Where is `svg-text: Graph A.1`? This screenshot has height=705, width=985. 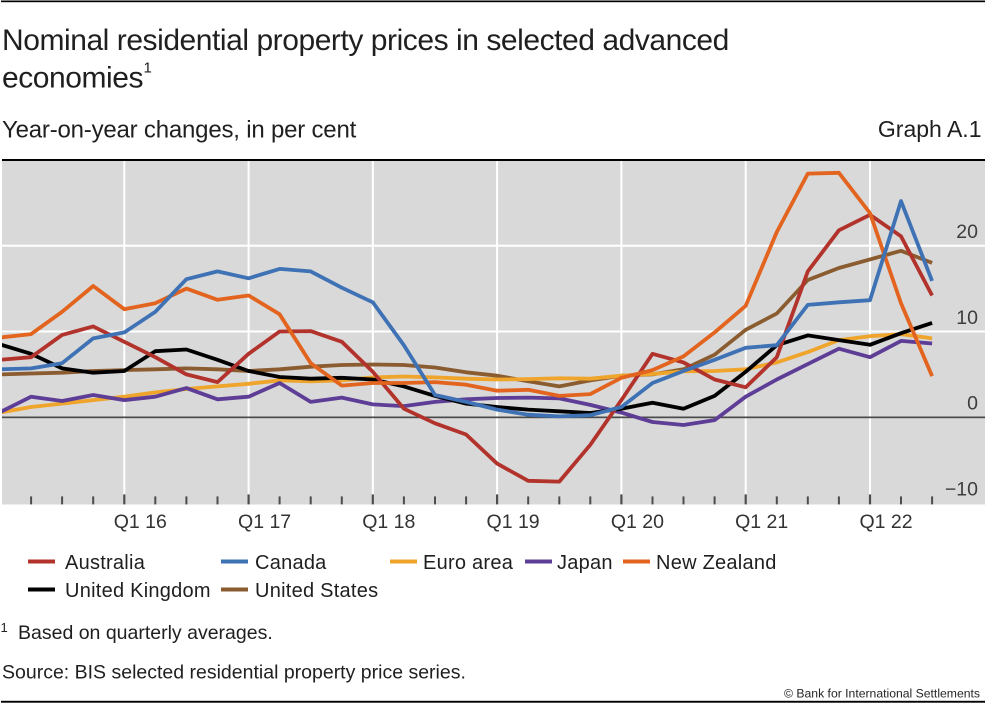 svg-text: Graph A.1 is located at coordinates (930, 129).